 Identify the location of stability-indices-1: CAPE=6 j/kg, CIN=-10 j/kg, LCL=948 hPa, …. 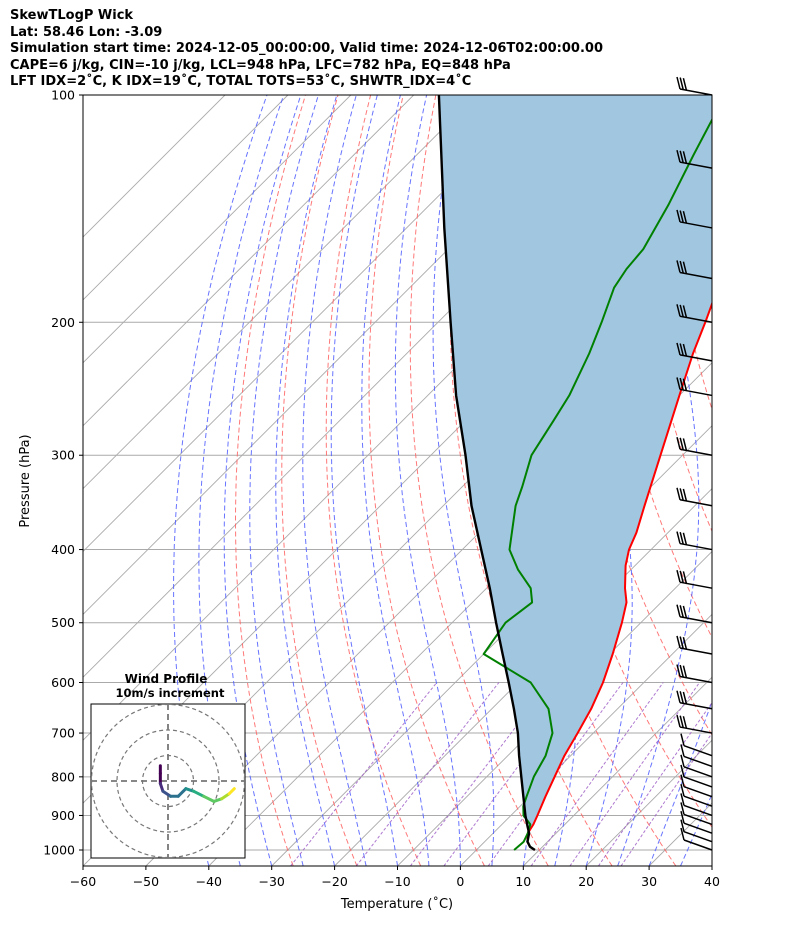
(260, 65).